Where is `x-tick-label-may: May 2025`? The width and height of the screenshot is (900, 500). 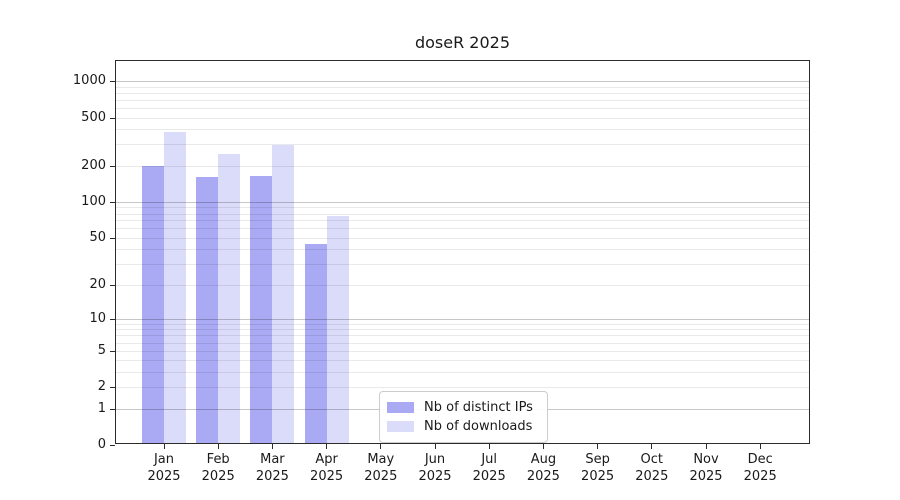
x-tick-label-may: May 2025 is located at coordinates (381, 468).